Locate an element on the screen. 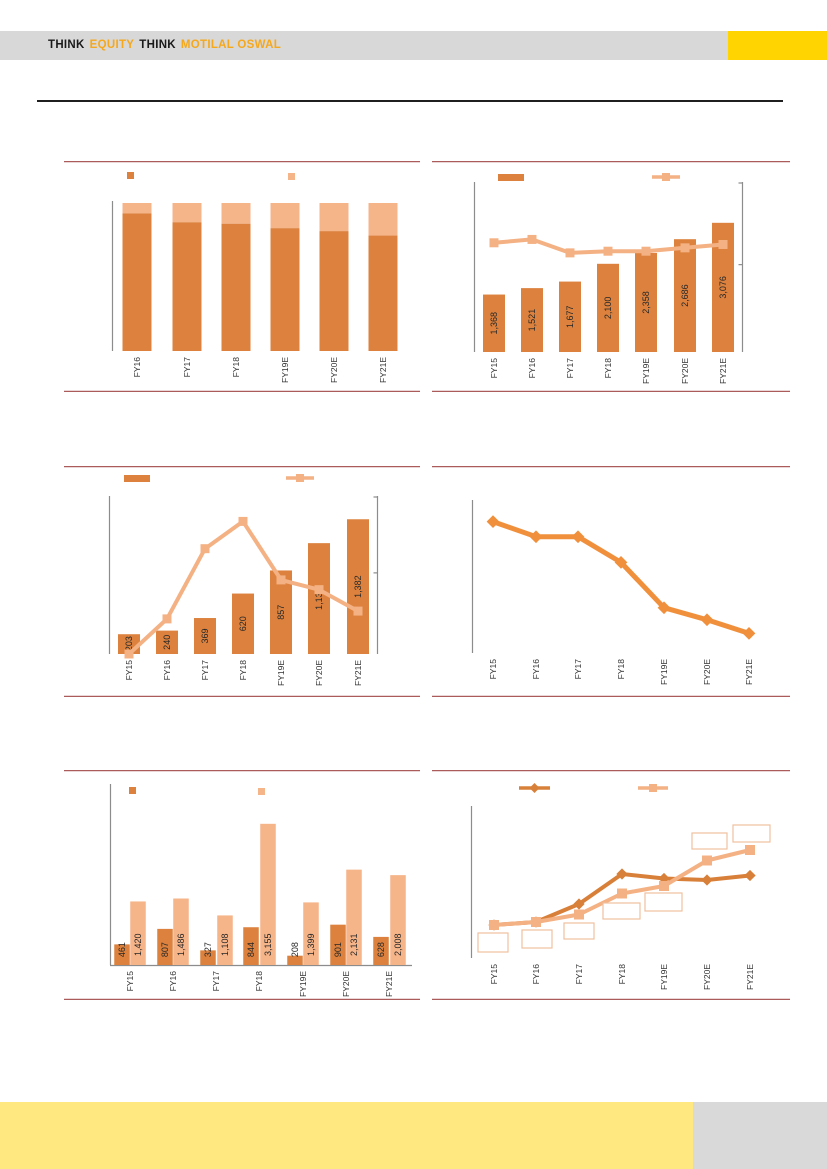 This screenshot has height=1169, width=827. svg-text: 2,686 is located at coordinates (685, 295).